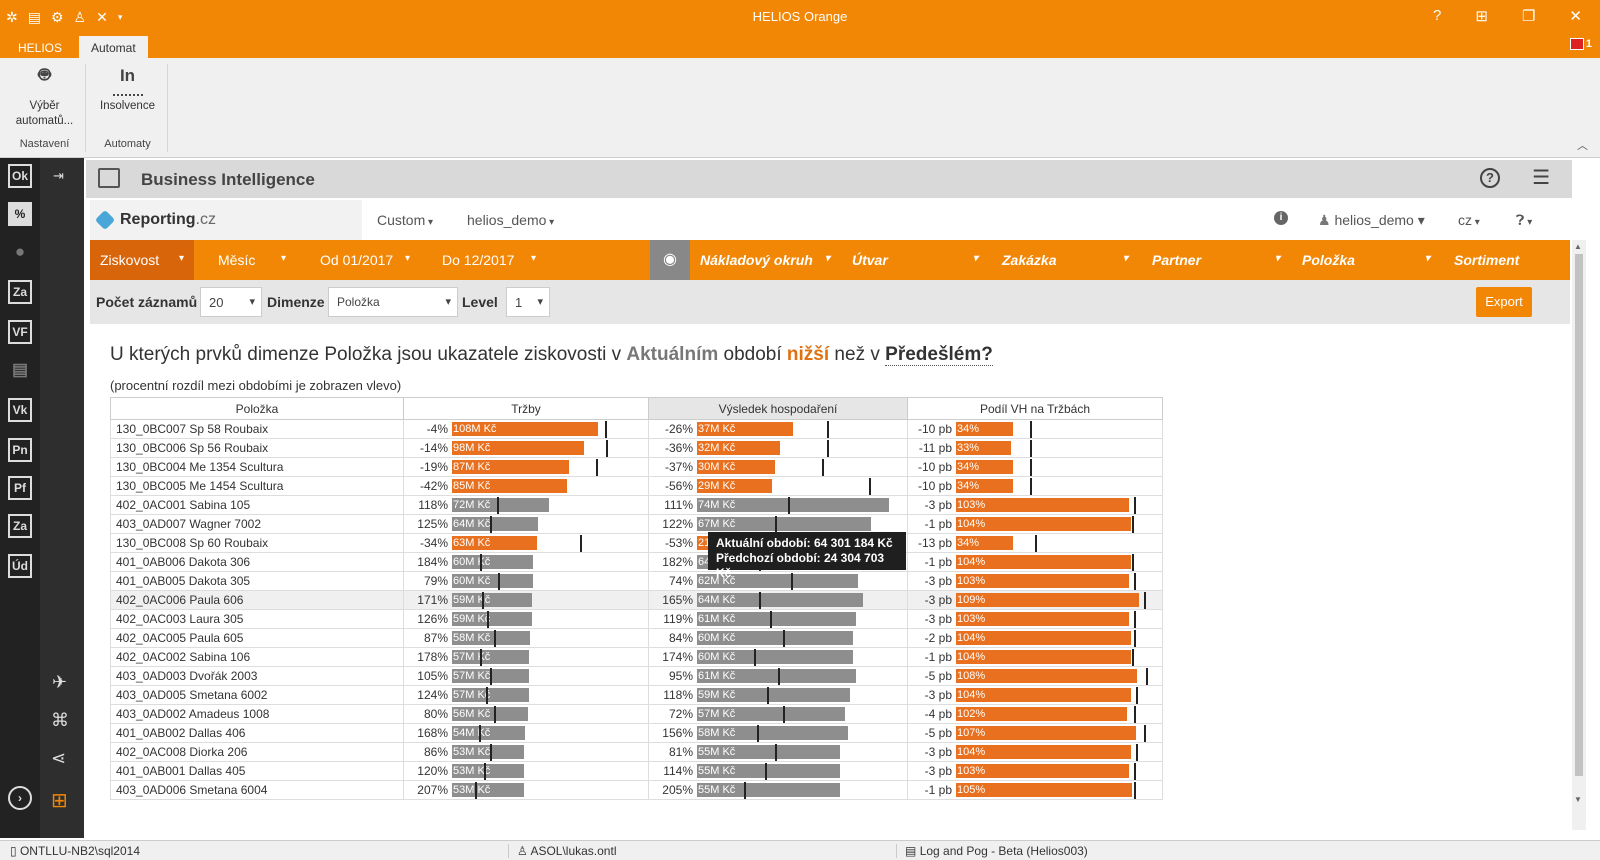  What do you see at coordinates (80, 17) in the screenshot?
I see `user-icon: ♙` at bounding box center [80, 17].